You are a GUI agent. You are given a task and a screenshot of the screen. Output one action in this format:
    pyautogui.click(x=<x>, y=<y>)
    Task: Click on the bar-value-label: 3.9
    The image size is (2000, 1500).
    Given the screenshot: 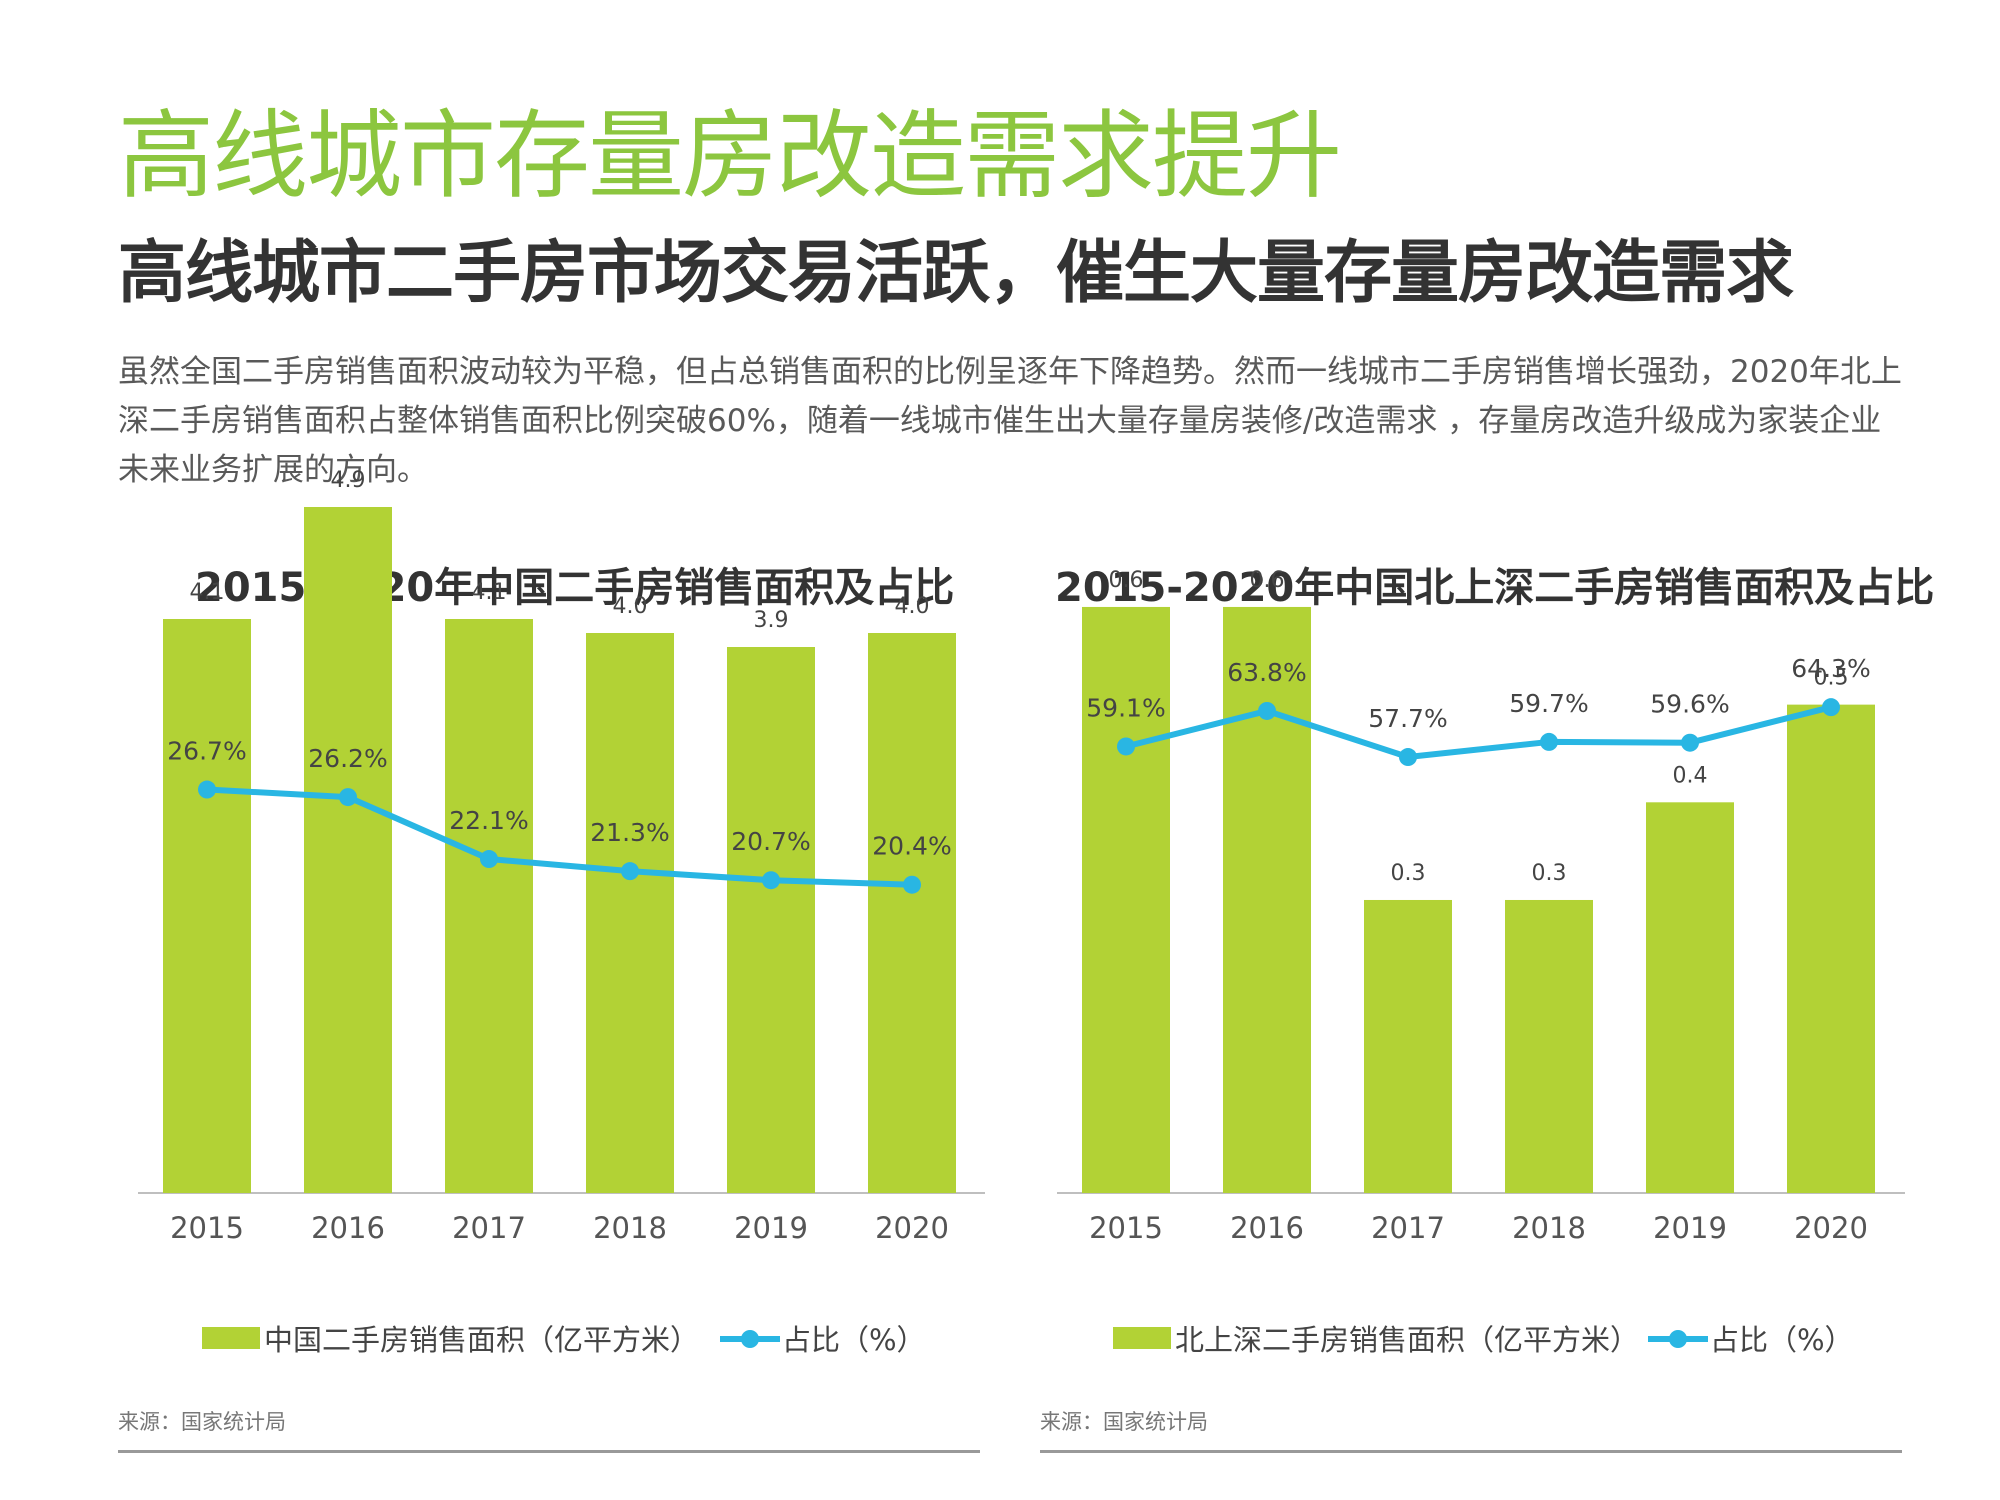 What is the action you would take?
    pyautogui.click(x=771, y=620)
    